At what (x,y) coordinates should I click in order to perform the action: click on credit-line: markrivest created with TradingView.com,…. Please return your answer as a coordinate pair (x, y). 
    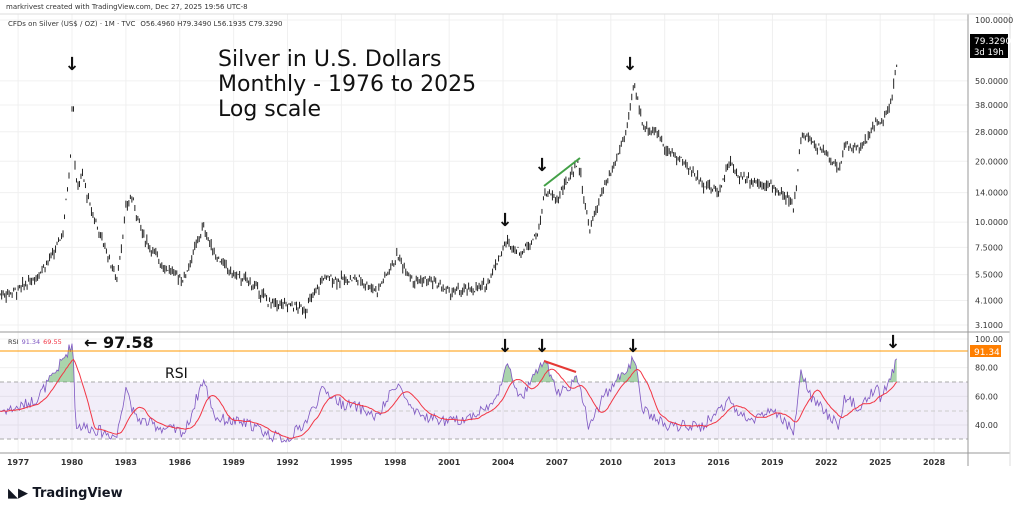
    Looking at the image, I should click on (127, 7).